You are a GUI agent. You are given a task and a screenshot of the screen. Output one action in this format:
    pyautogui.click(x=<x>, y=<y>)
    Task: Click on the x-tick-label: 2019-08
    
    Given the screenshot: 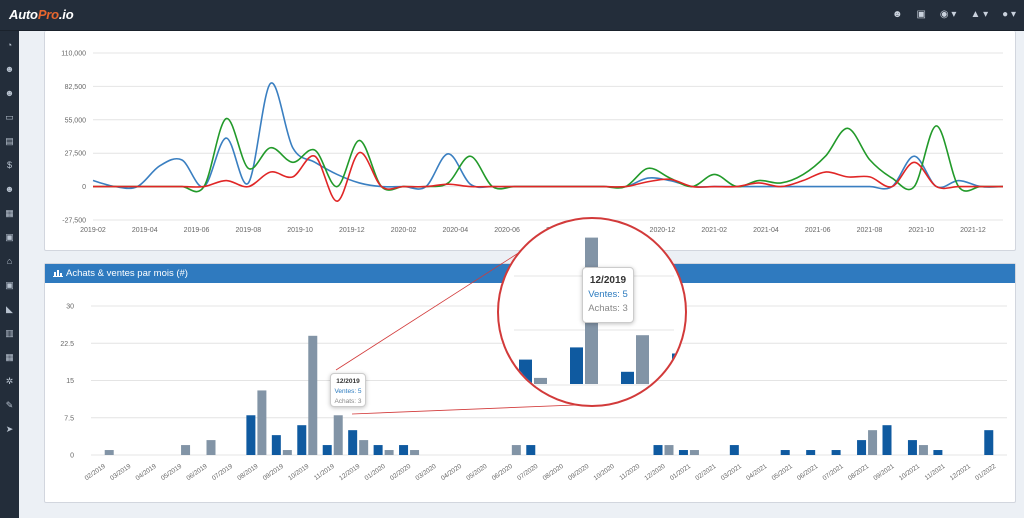 What is the action you would take?
    pyautogui.click(x=248, y=230)
    